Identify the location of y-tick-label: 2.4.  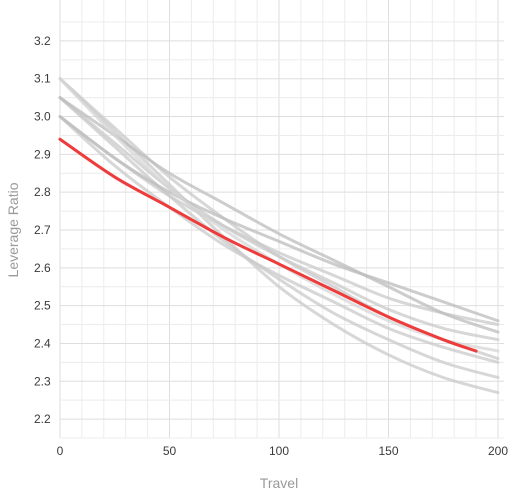
(42, 343).